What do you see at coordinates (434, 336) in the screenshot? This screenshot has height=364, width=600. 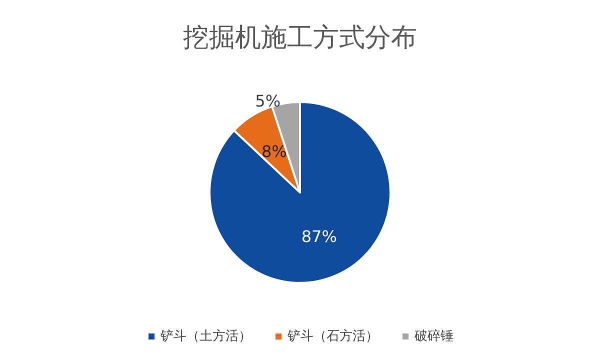 I see `legend-label: 破碎锤` at bounding box center [434, 336].